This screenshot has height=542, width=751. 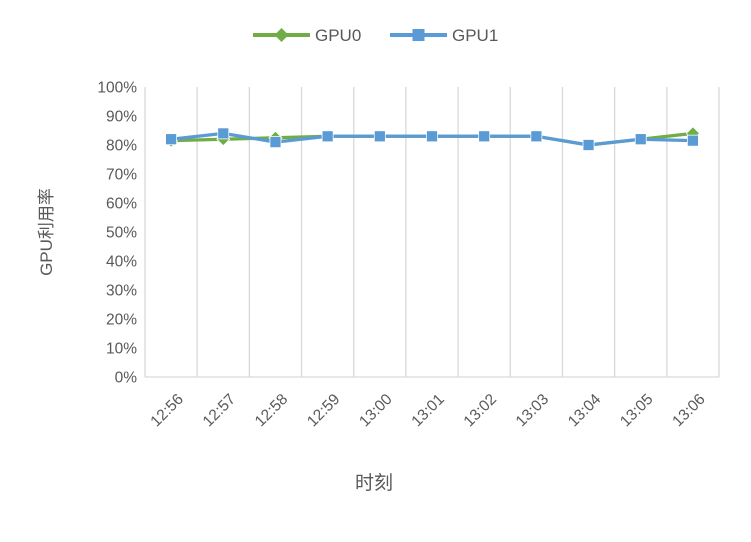 What do you see at coordinates (121, 320) in the screenshot?
I see `y-tick-label: 20%` at bounding box center [121, 320].